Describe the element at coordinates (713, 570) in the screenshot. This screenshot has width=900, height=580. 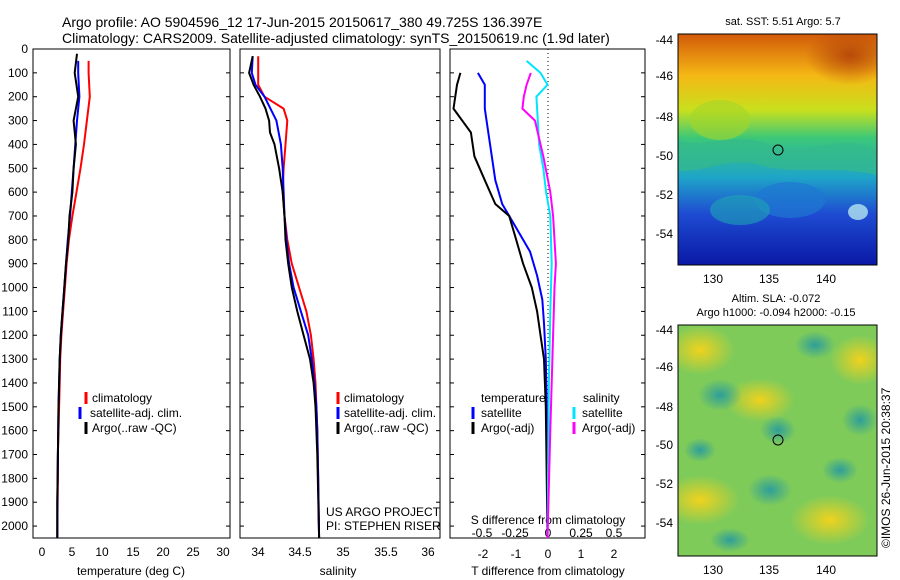
I see `sla-lon-label: 130` at that location.